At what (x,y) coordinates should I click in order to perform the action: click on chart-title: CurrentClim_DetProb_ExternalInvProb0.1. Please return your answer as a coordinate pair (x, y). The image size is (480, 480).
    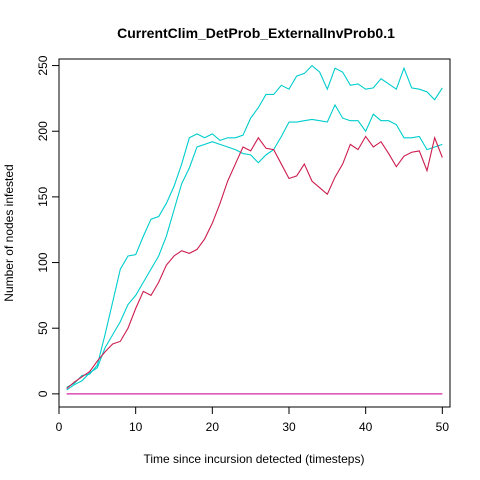
    Looking at the image, I should click on (256, 33).